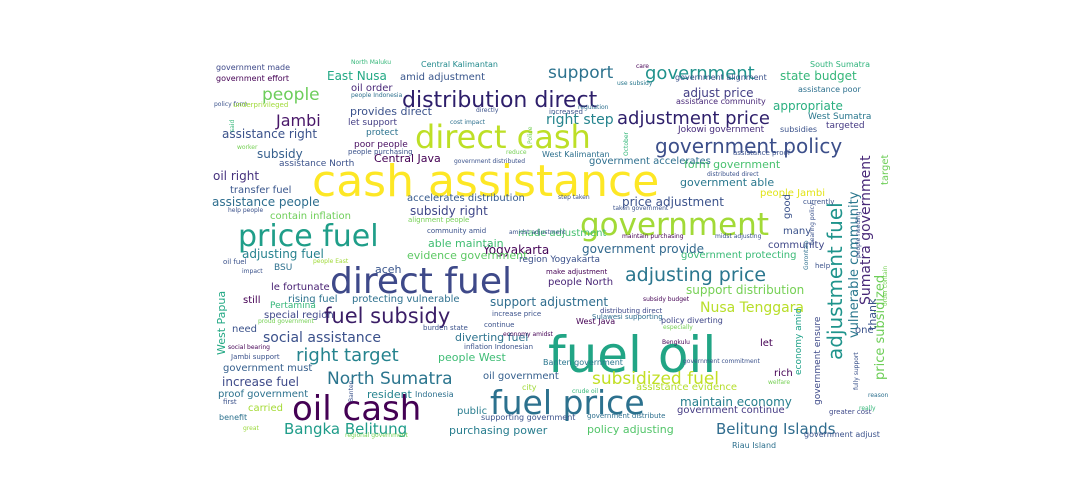  Describe the element at coordinates (530, 135) in the screenshot. I see `cloud-word: Police` at that location.